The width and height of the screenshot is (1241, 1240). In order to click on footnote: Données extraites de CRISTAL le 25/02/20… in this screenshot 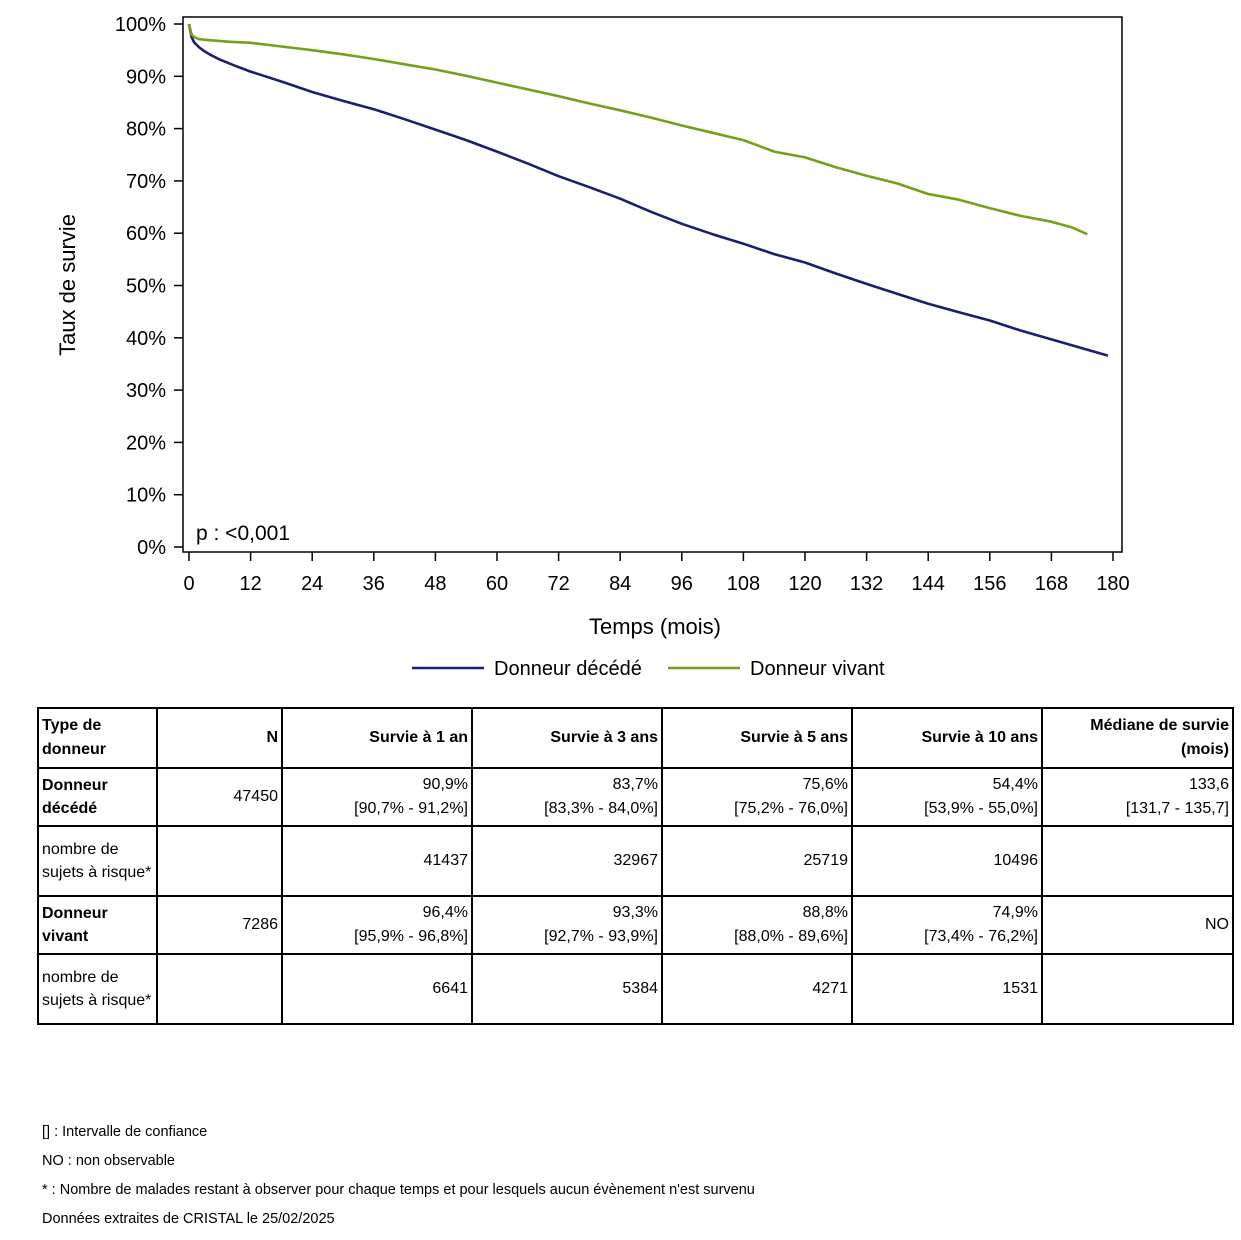, I will do `click(188, 1219)`.